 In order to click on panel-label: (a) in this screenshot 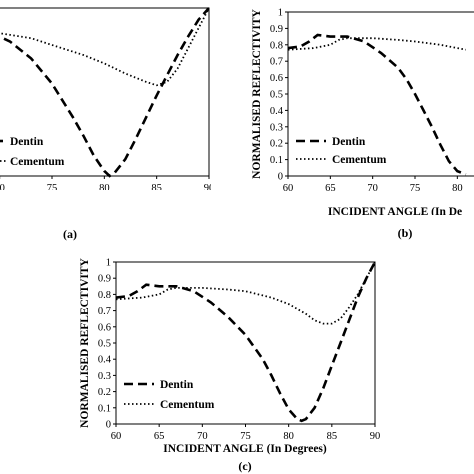, I will do `click(70, 234)`.